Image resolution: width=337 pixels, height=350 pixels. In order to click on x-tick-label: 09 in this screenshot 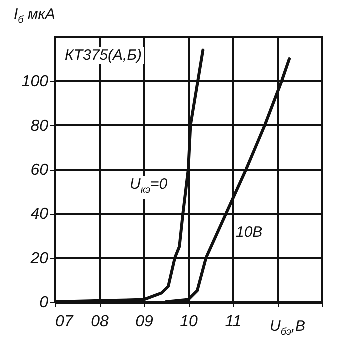, I will do `click(145, 322)`.